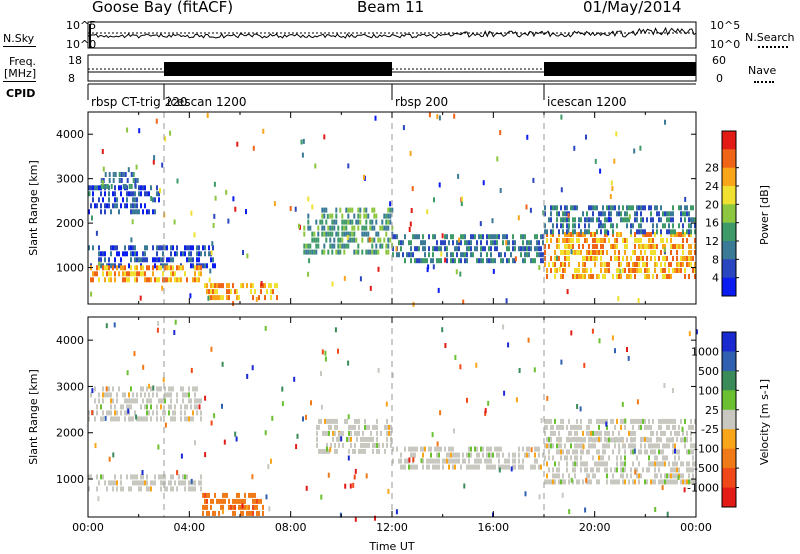  What do you see at coordinates (729, 478) in the screenshot?
I see `colorbar-swatch` at bounding box center [729, 478].